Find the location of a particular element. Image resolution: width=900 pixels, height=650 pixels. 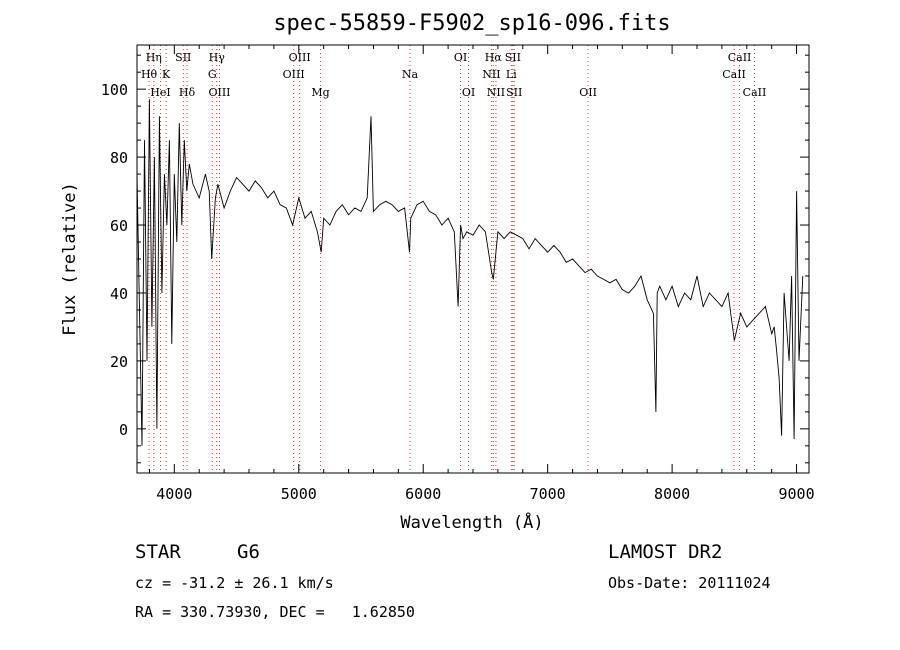

y-tick-label: 0 is located at coordinates (123, 430).